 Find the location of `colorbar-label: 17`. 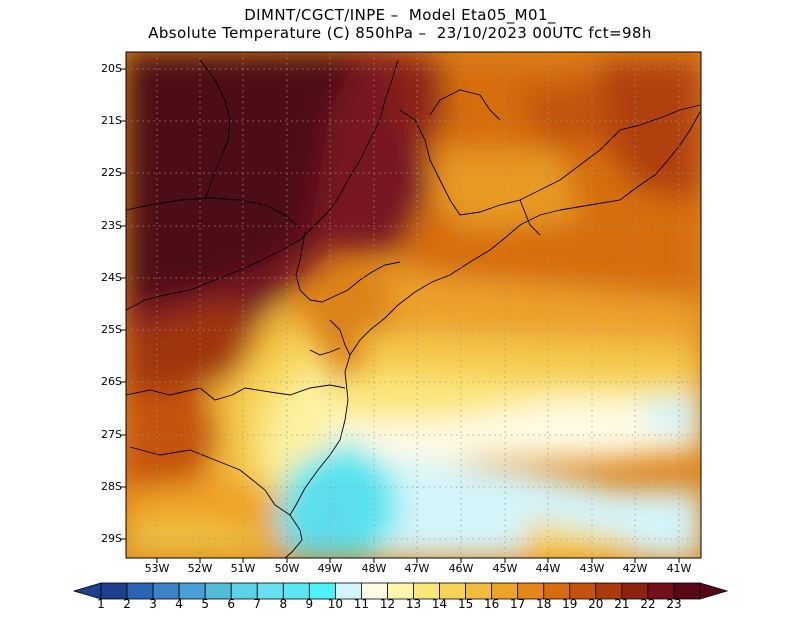

colorbar-label: 17 is located at coordinates (518, 604).